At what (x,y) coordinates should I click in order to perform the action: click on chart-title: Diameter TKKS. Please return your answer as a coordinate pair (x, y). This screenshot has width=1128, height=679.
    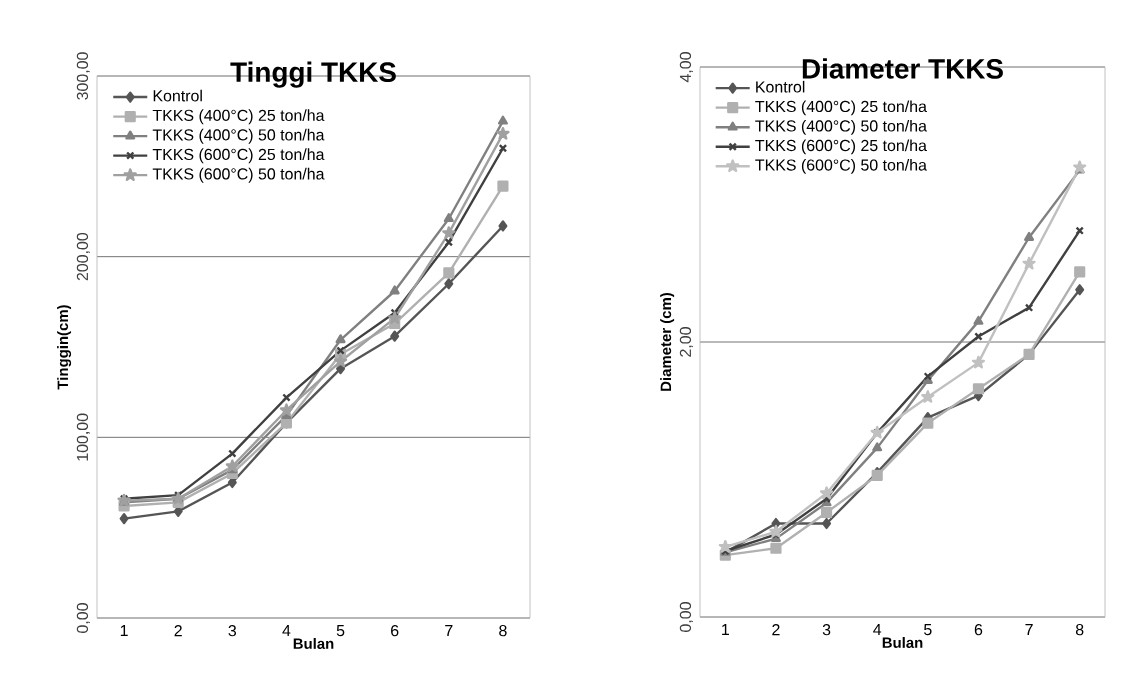
    Looking at the image, I should click on (902, 68).